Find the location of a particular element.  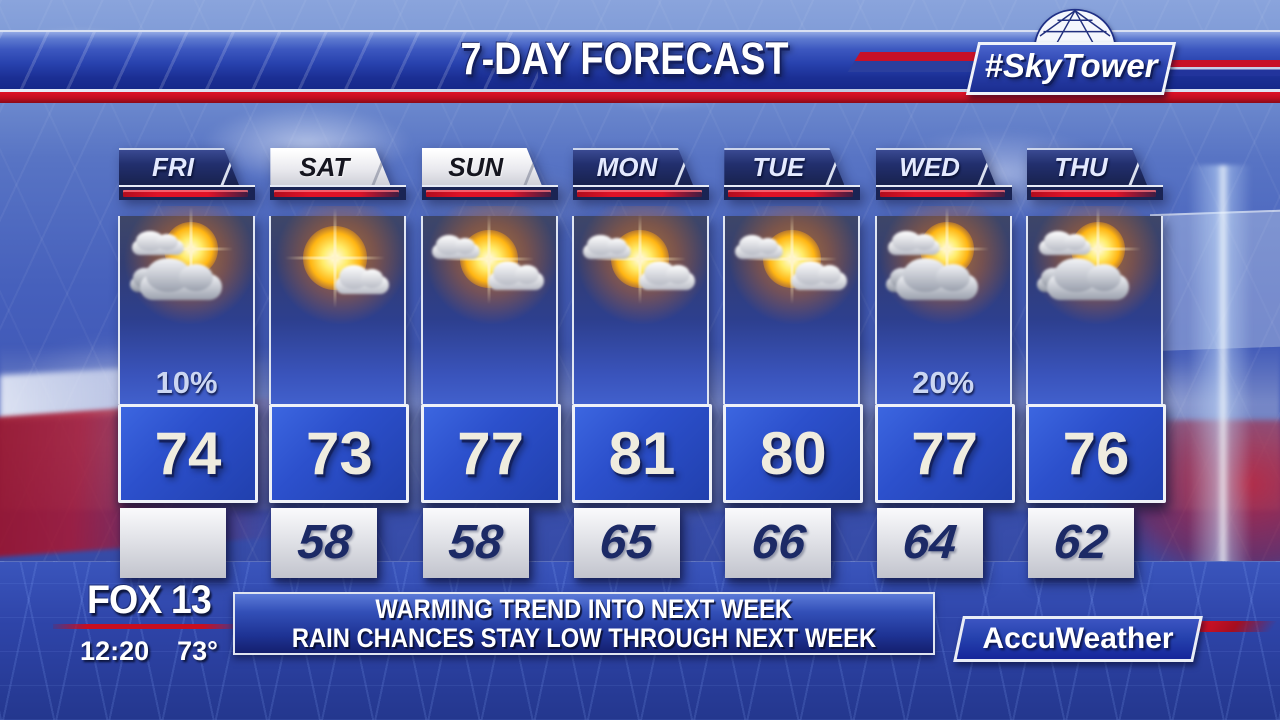

day-label: FRI is located at coordinates (173, 167).